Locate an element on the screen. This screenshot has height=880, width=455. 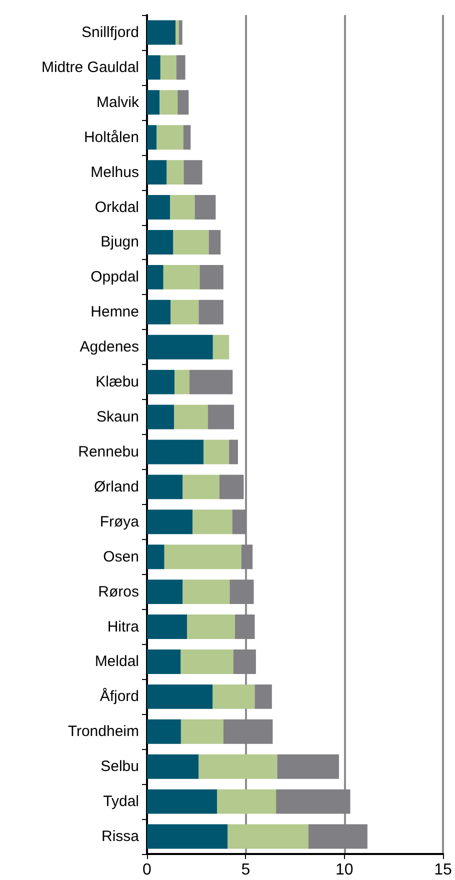
y-tick-label: Røros is located at coordinates (118, 591).